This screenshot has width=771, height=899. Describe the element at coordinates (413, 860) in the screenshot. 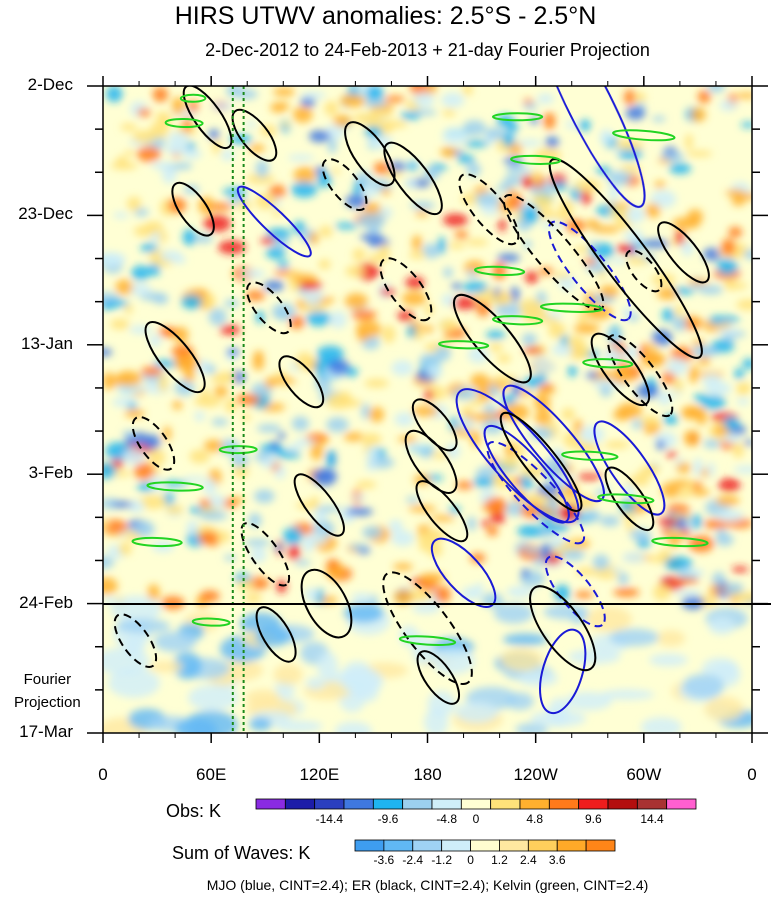

I see `waves-colorbar-label: -2.4` at that location.